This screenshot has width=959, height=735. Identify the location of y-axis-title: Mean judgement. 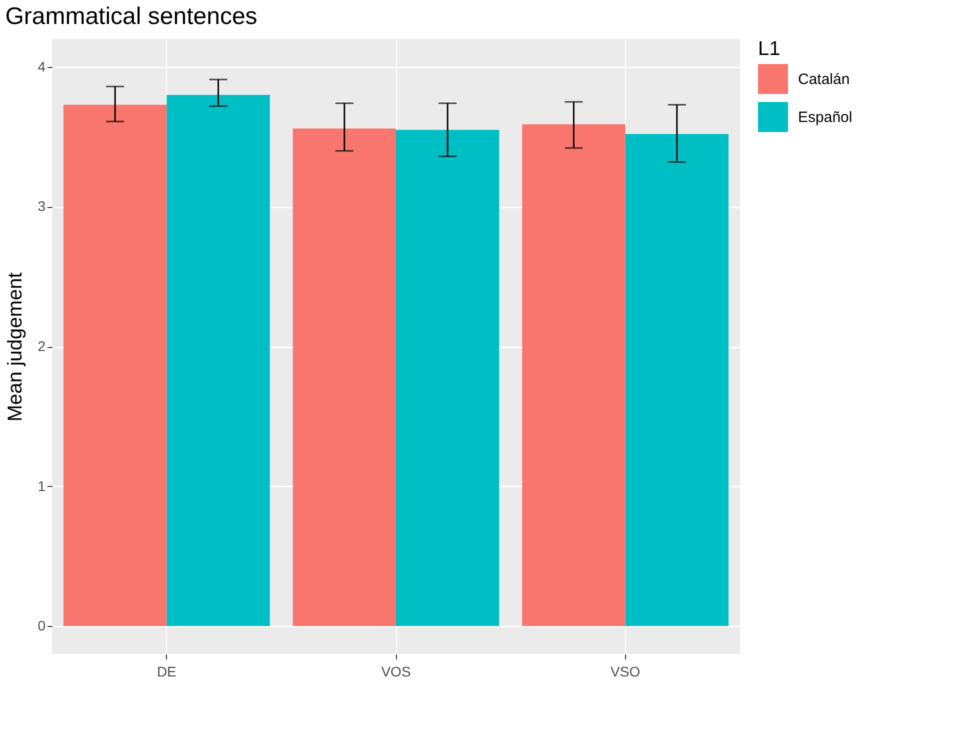
(15, 347).